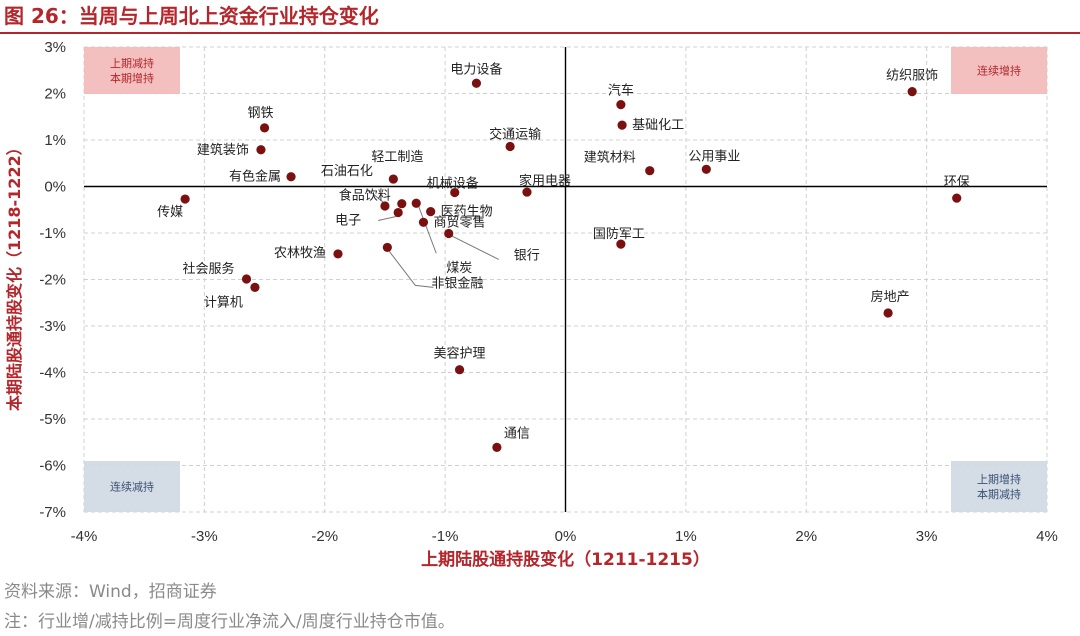 This screenshot has width=1080, height=636. What do you see at coordinates (347, 171) in the screenshot?
I see `point-label: 石油石化` at bounding box center [347, 171].